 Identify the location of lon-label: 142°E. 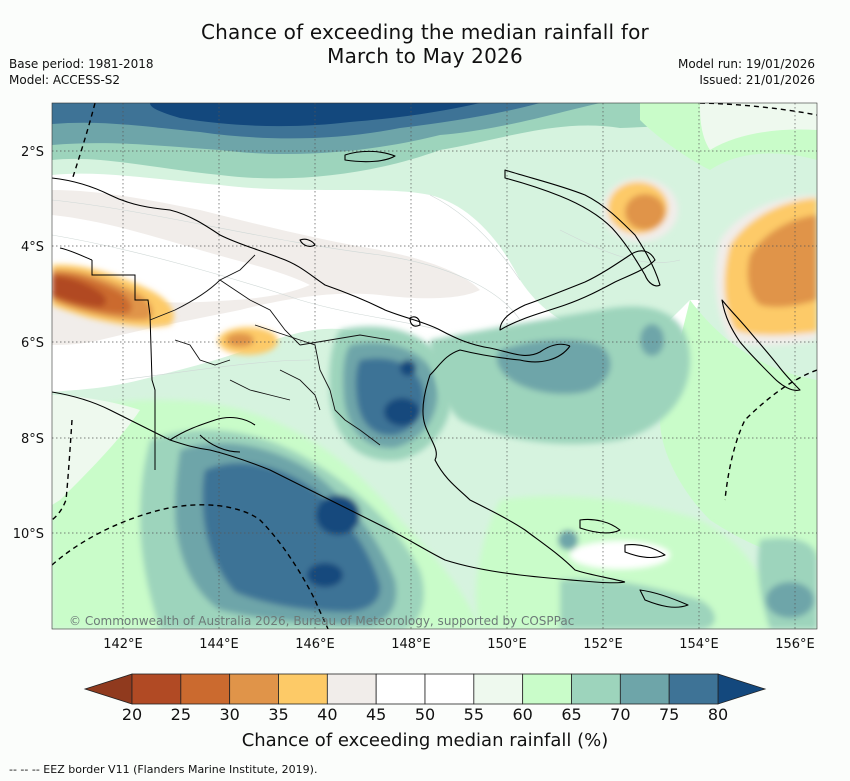
(123, 644).